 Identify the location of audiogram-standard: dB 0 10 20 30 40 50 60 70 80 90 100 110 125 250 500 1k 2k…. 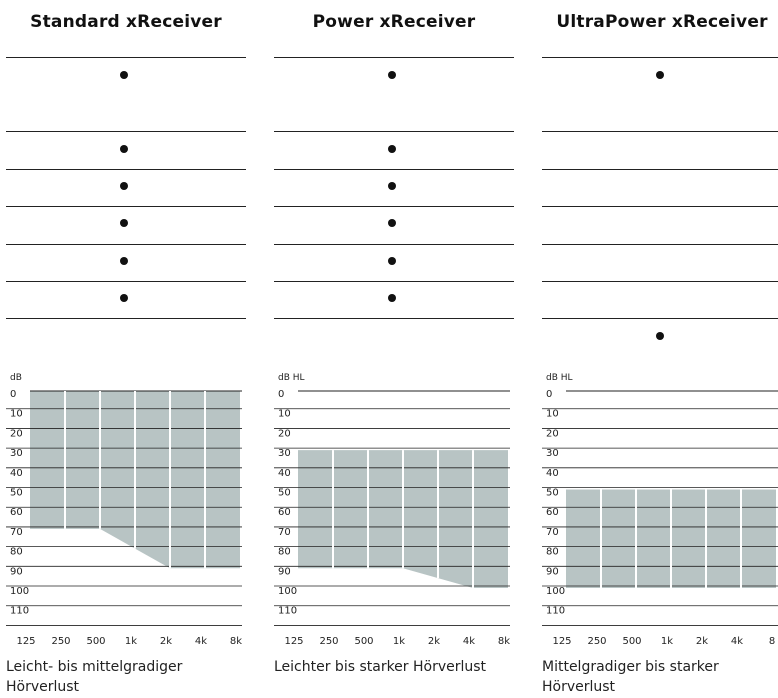
(124, 510).